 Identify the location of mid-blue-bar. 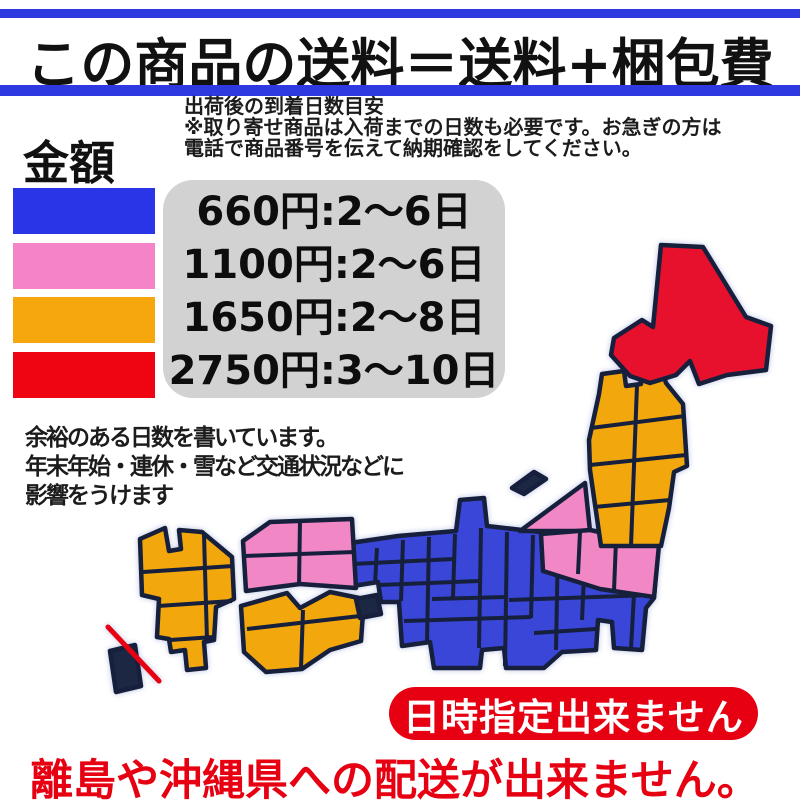
(400, 90).